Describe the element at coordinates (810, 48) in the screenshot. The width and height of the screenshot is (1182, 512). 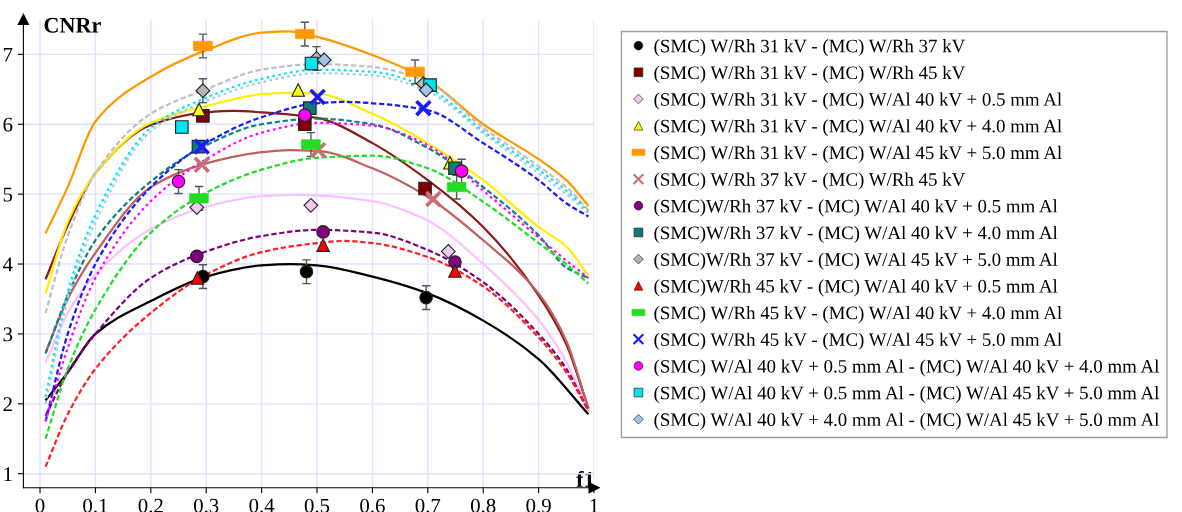
I see `legend-label: (SMC) W/Rh 31 kV - (MC) W/Rh 37 kV` at that location.